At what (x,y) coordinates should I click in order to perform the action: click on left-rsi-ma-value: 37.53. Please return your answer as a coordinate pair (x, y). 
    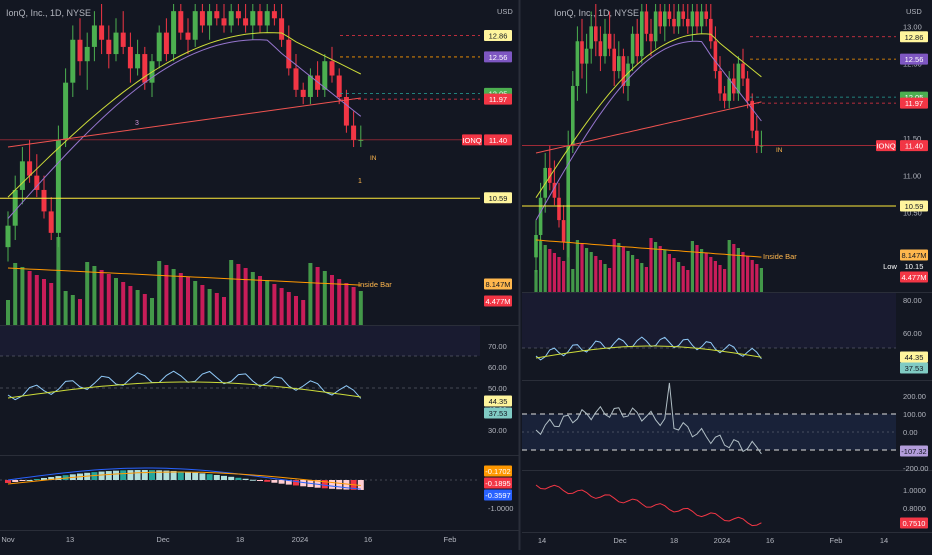
    Looking at the image, I should click on (498, 413).